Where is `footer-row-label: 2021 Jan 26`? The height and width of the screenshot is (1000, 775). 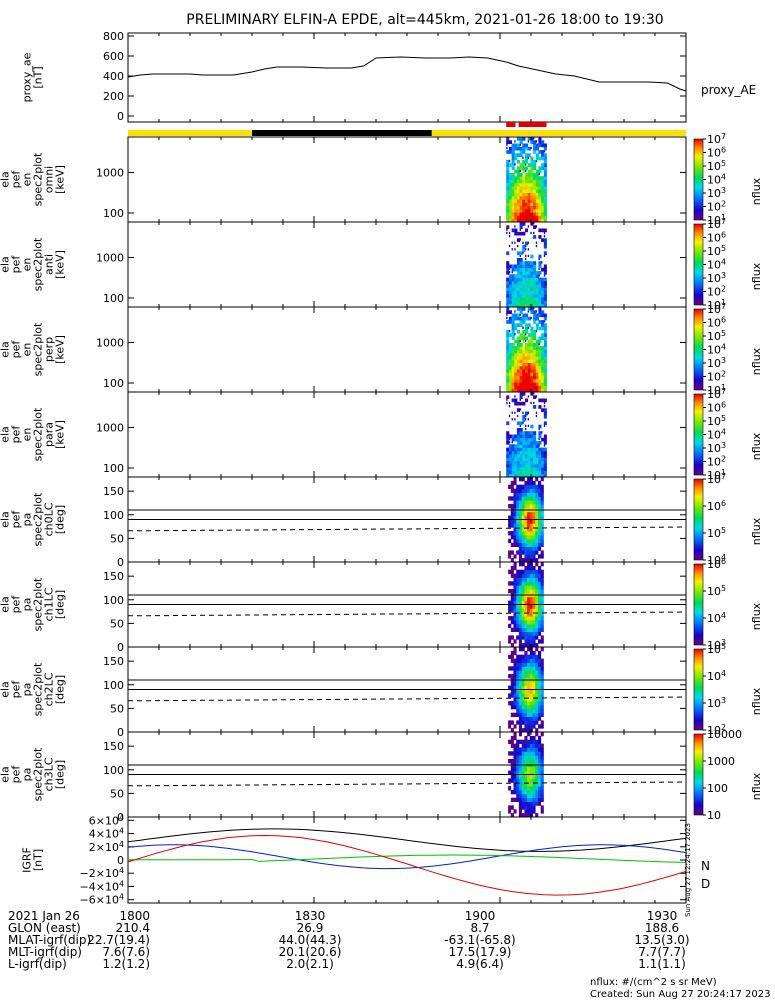
footer-row-label: 2021 Jan 26 is located at coordinates (44, 916).